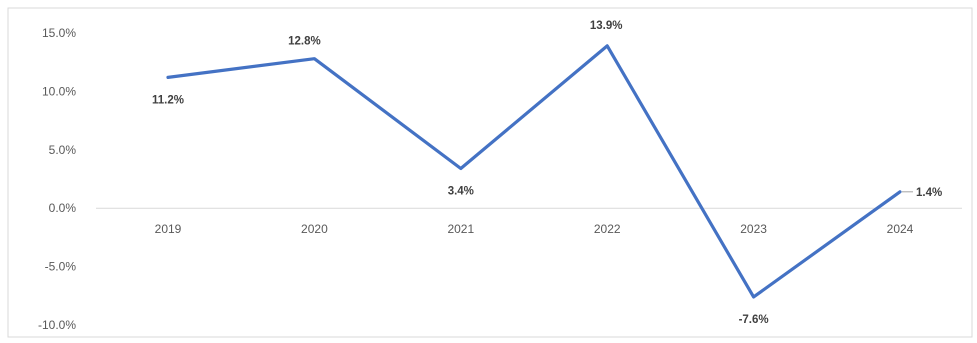  I want to click on data-label: 3.4%, so click(461, 191).